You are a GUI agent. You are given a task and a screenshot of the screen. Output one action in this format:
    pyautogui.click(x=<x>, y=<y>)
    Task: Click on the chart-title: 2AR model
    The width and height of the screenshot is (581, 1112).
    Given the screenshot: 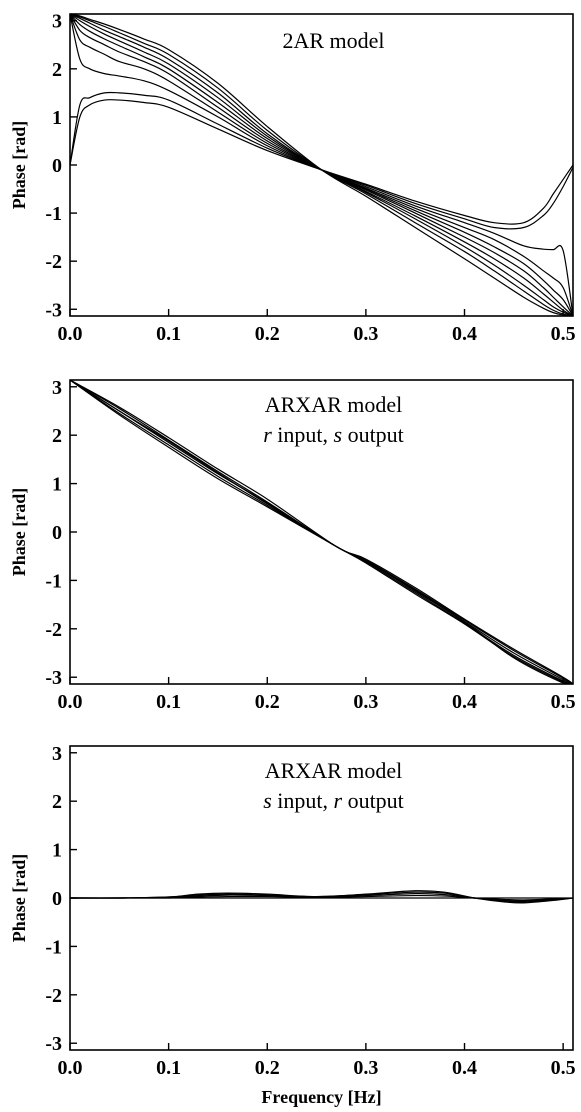 What is the action you would take?
    pyautogui.click(x=333, y=40)
    